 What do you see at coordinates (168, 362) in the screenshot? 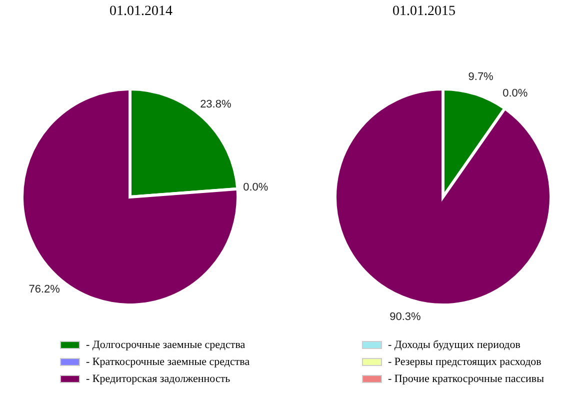
I see `legend-label: - Краткосрочные заемные средства` at bounding box center [168, 362].